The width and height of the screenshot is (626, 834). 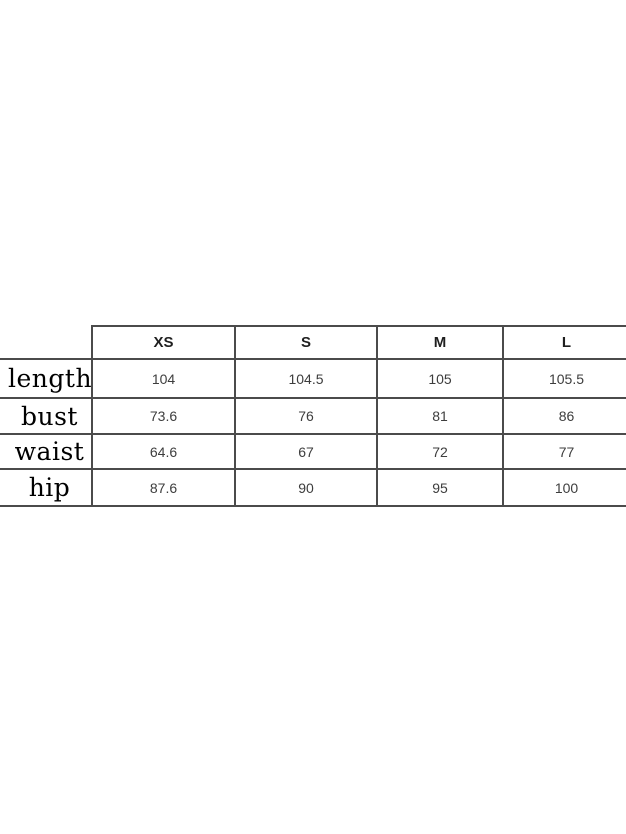 What do you see at coordinates (440, 342) in the screenshot?
I see `header-cell-m: M` at bounding box center [440, 342].